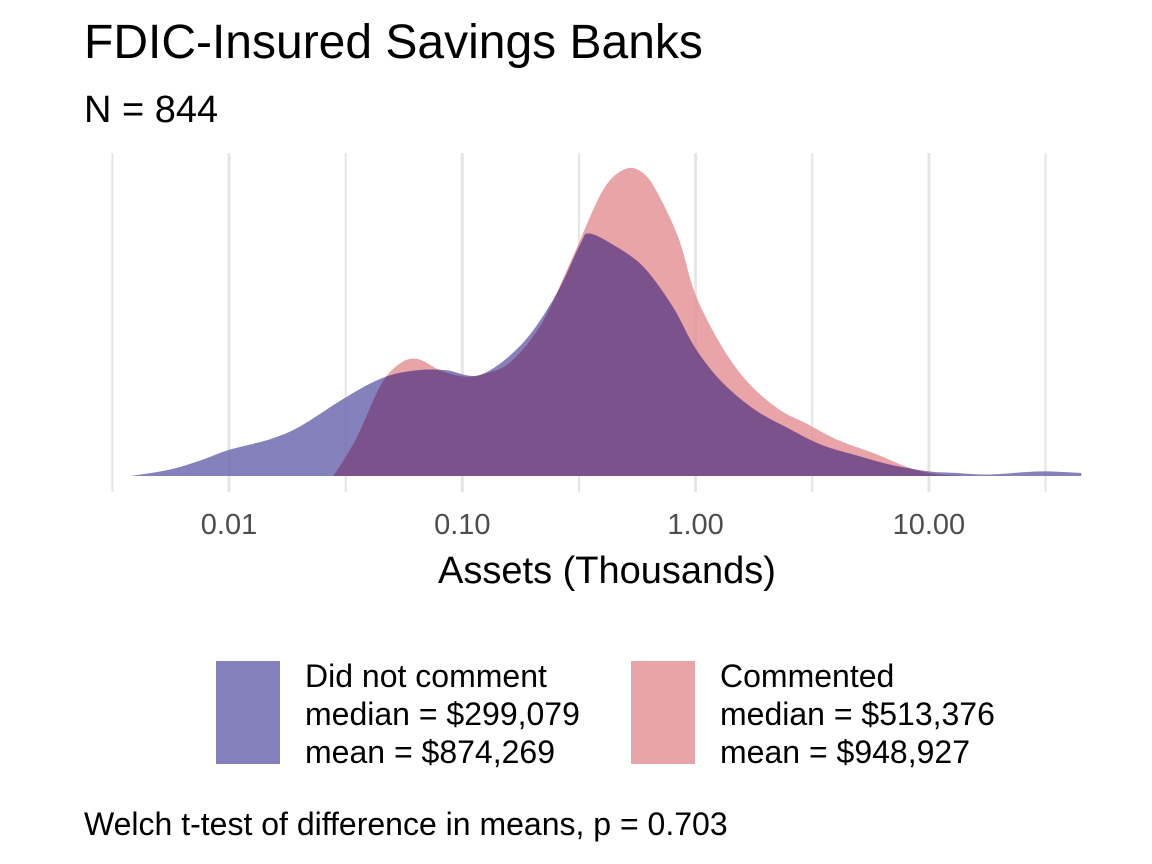 This screenshot has width=1152, height=864. What do you see at coordinates (430, 752) in the screenshot?
I see `legend-mean-did-not-comment: mean = $874,269` at bounding box center [430, 752].